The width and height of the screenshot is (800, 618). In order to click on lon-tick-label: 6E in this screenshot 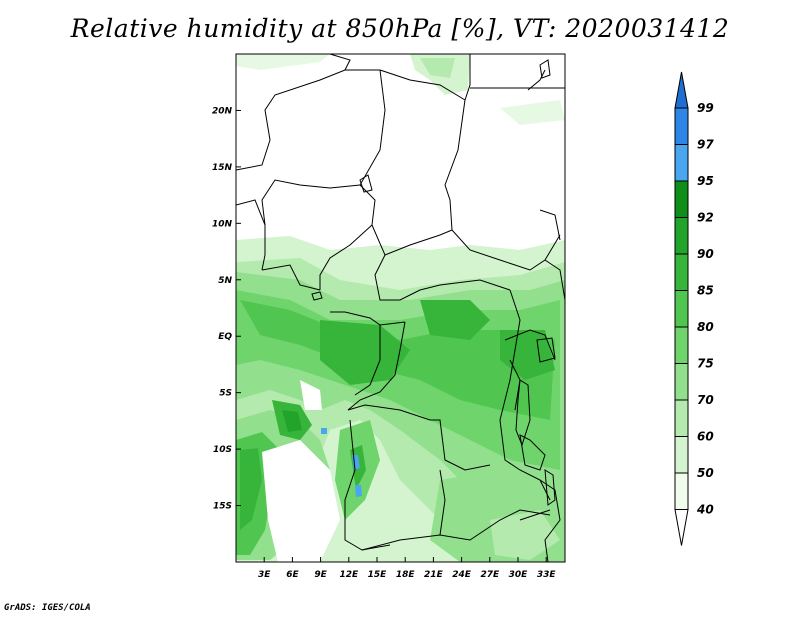, I will do `click(292, 575)`.